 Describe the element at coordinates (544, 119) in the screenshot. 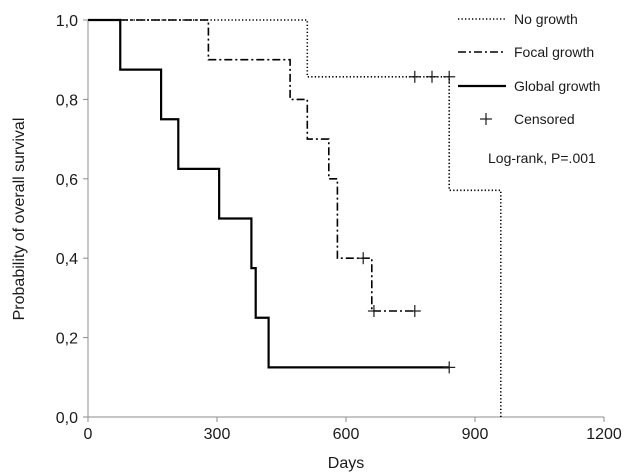

I see `legend-label-censored: Censored` at that location.